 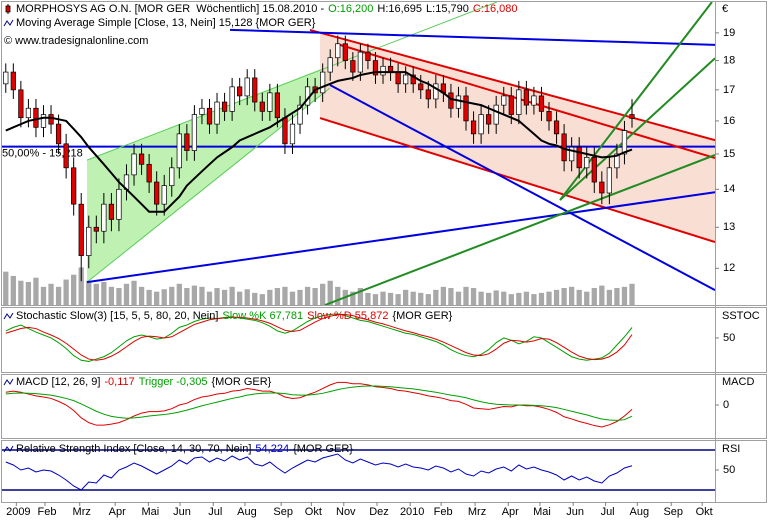 I want to click on copyright: © www.tradesignalonline.com, so click(x=76, y=41).